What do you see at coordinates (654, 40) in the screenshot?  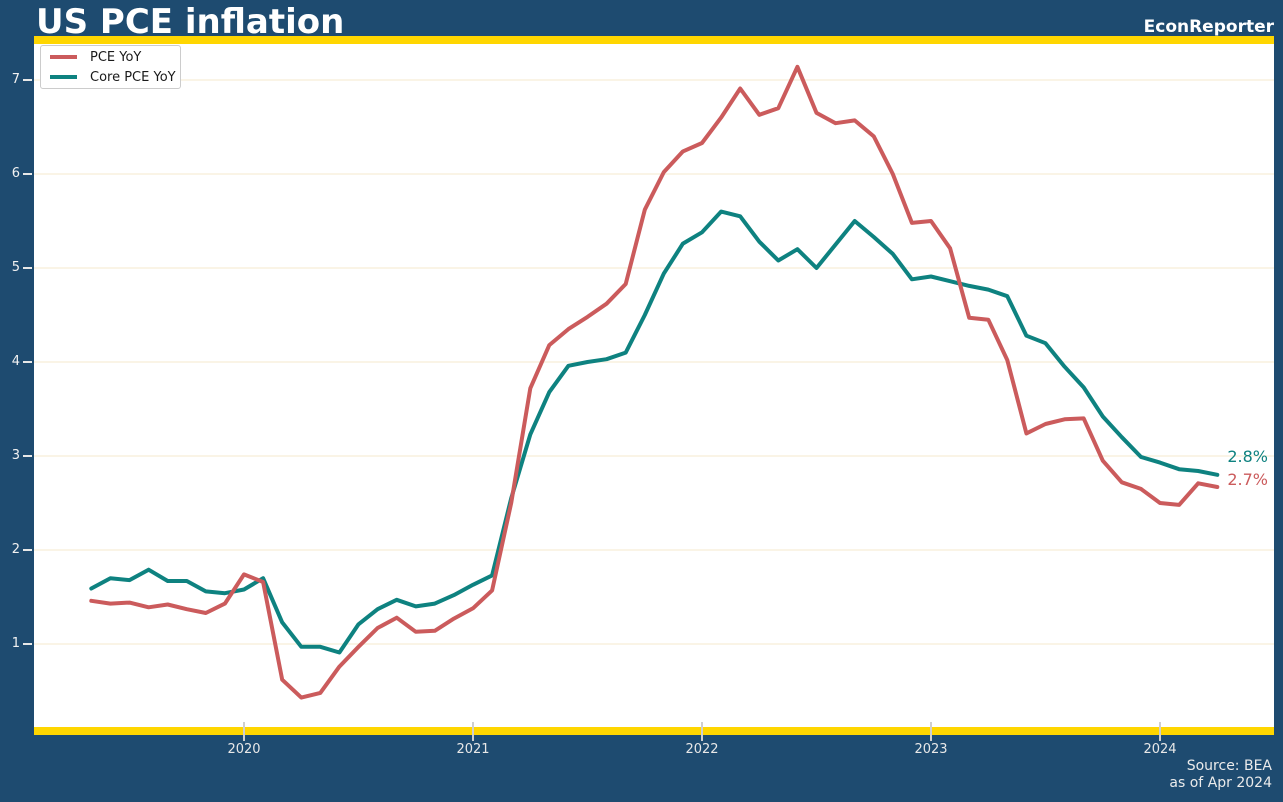 I see `accent-bar-top` at bounding box center [654, 40].